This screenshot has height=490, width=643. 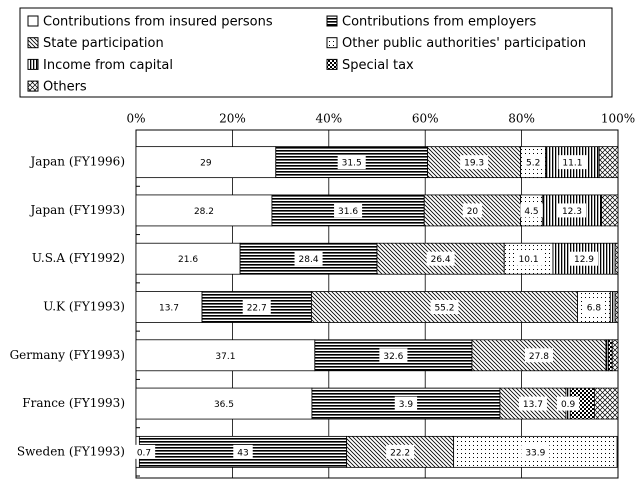 I want to click on x-tick-label: 40%, so click(x=328, y=119).